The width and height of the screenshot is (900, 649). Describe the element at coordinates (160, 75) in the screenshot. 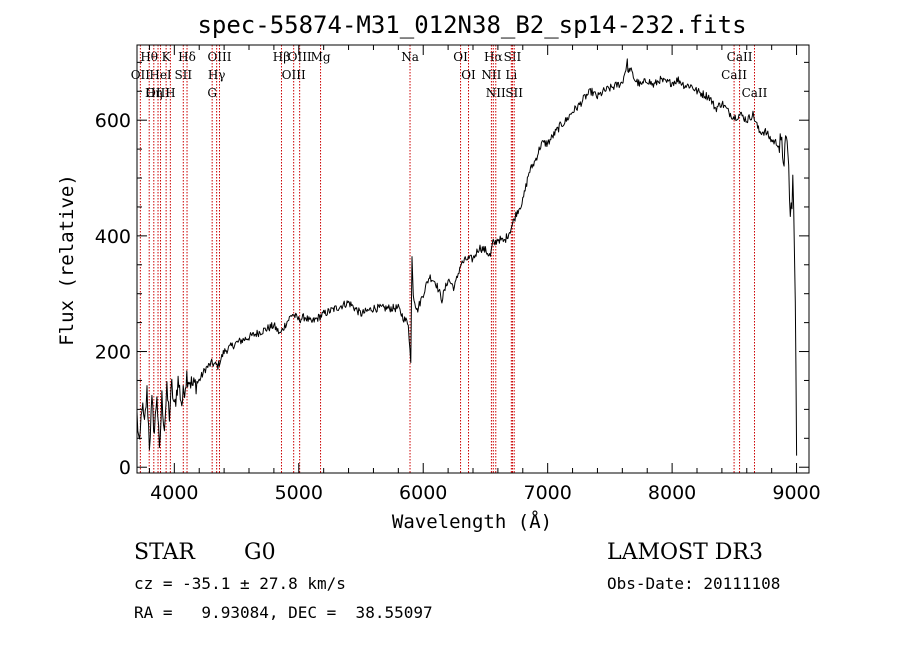

I see `spectral-line-label: HeI` at that location.